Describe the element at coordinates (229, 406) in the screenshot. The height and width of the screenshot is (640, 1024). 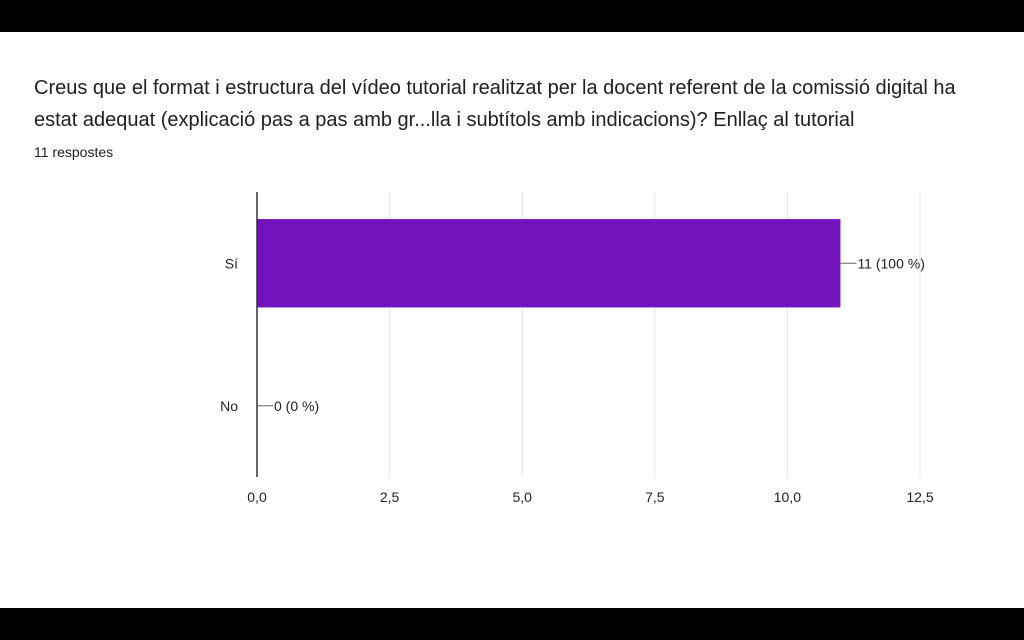
I see `category-label: No` at that location.